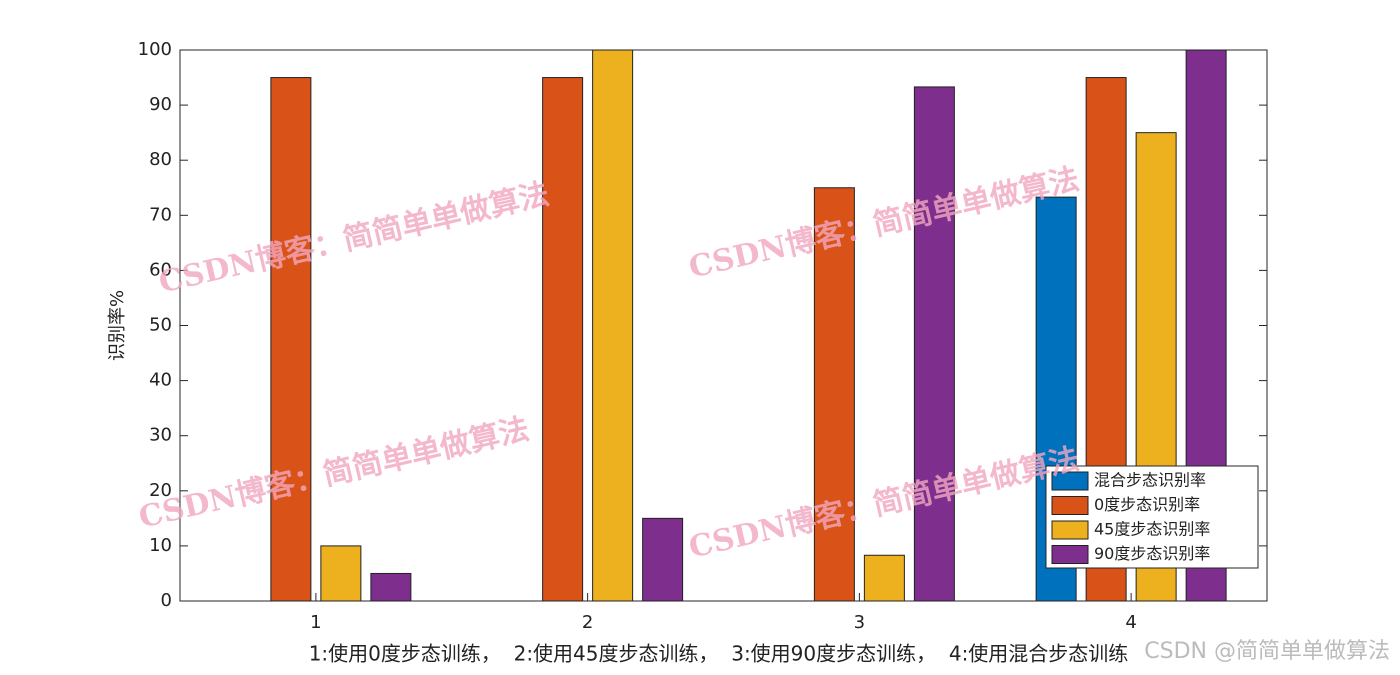 This screenshot has width=1400, height=675. What do you see at coordinates (160, 214) in the screenshot?
I see `y-tick-label: 70` at bounding box center [160, 214].